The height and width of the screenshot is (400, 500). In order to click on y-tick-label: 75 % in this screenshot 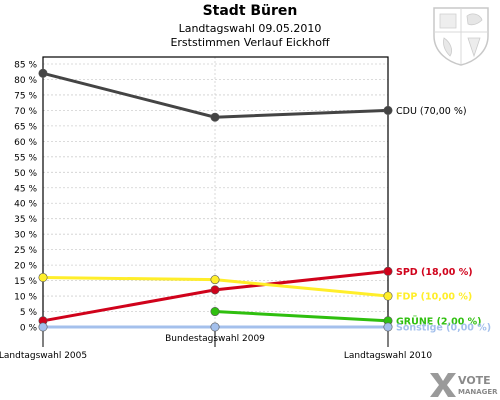, I will do `click(25, 96)`.